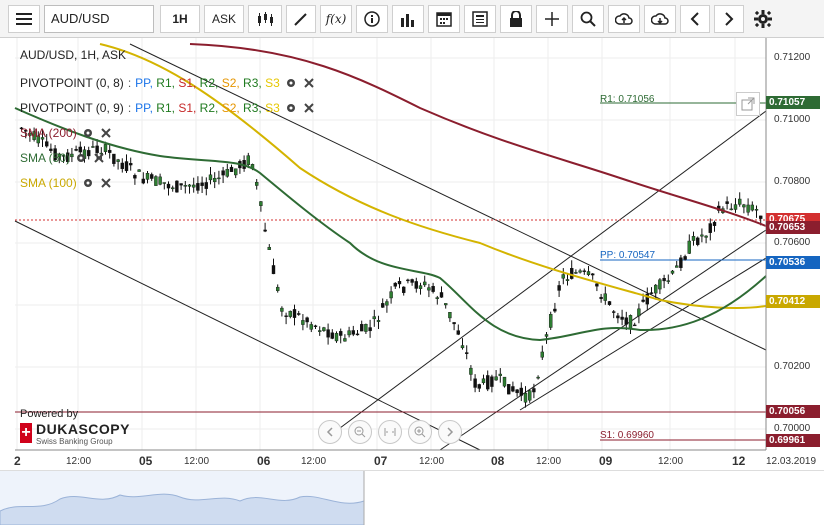 This screenshot has width=824, height=528. I want to click on menu-button, so click(24, 18).